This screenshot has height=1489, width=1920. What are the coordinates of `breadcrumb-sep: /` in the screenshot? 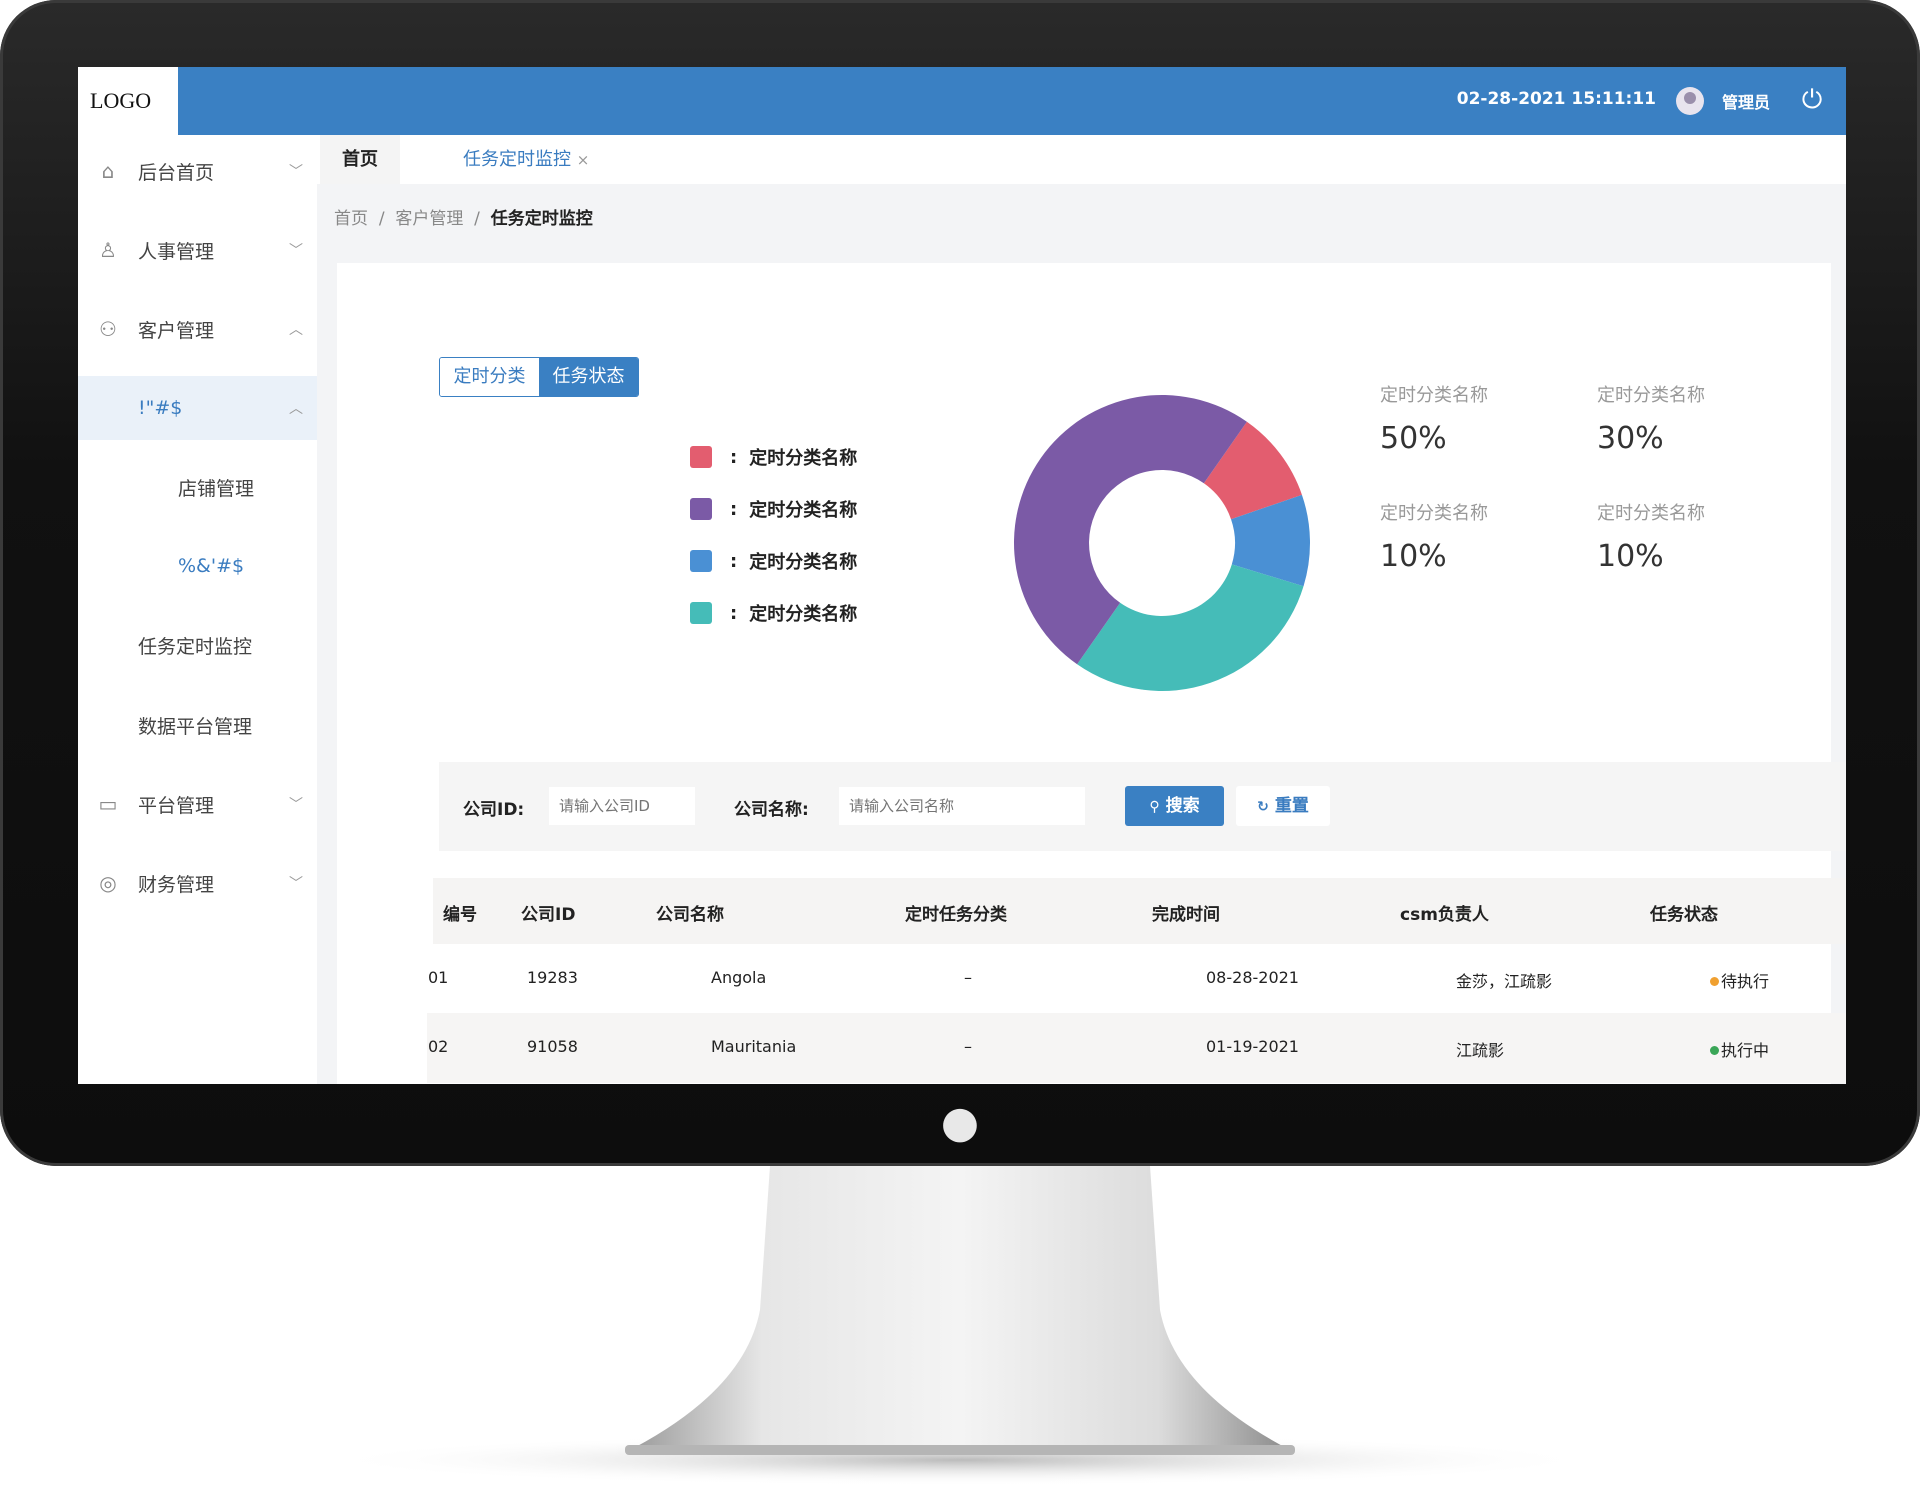 It's located at (381, 219).